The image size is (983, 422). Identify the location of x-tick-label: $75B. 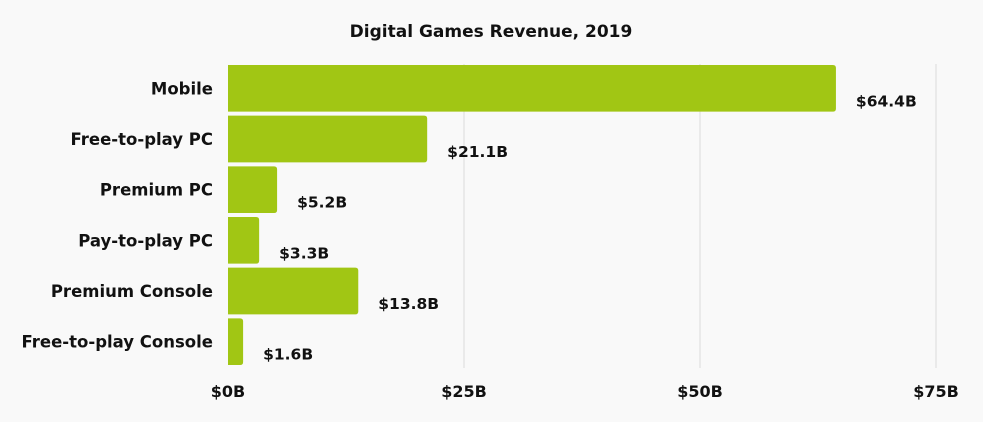
(936, 391).